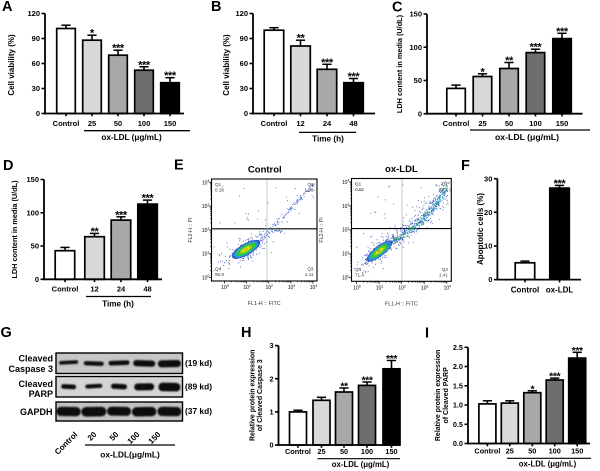  What do you see at coordinates (446, 395) in the screenshot?
I see `svg-text: of Cleaved PARP` at bounding box center [446, 395].